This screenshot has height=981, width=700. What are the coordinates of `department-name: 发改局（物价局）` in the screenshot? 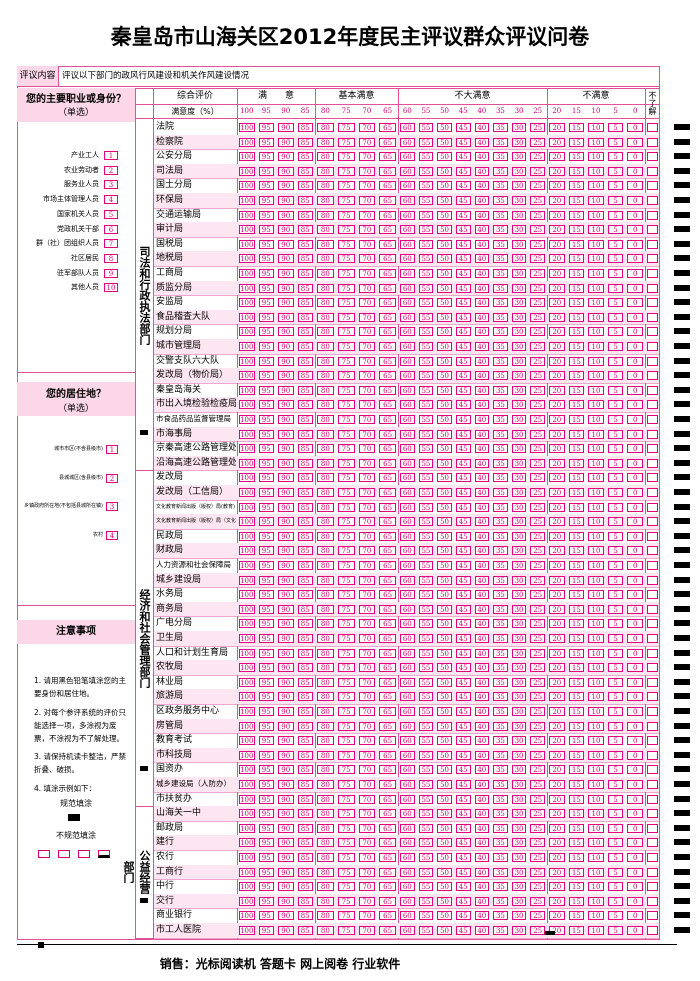 It's located at (192, 375).